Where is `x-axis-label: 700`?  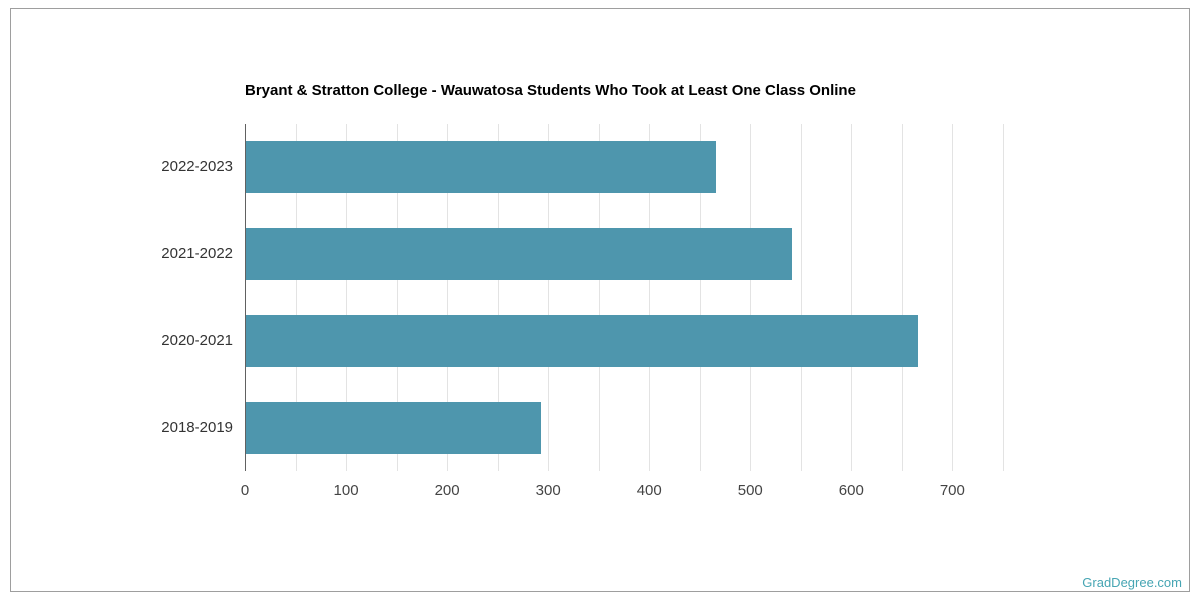 x-axis-label: 700 is located at coordinates (952, 490).